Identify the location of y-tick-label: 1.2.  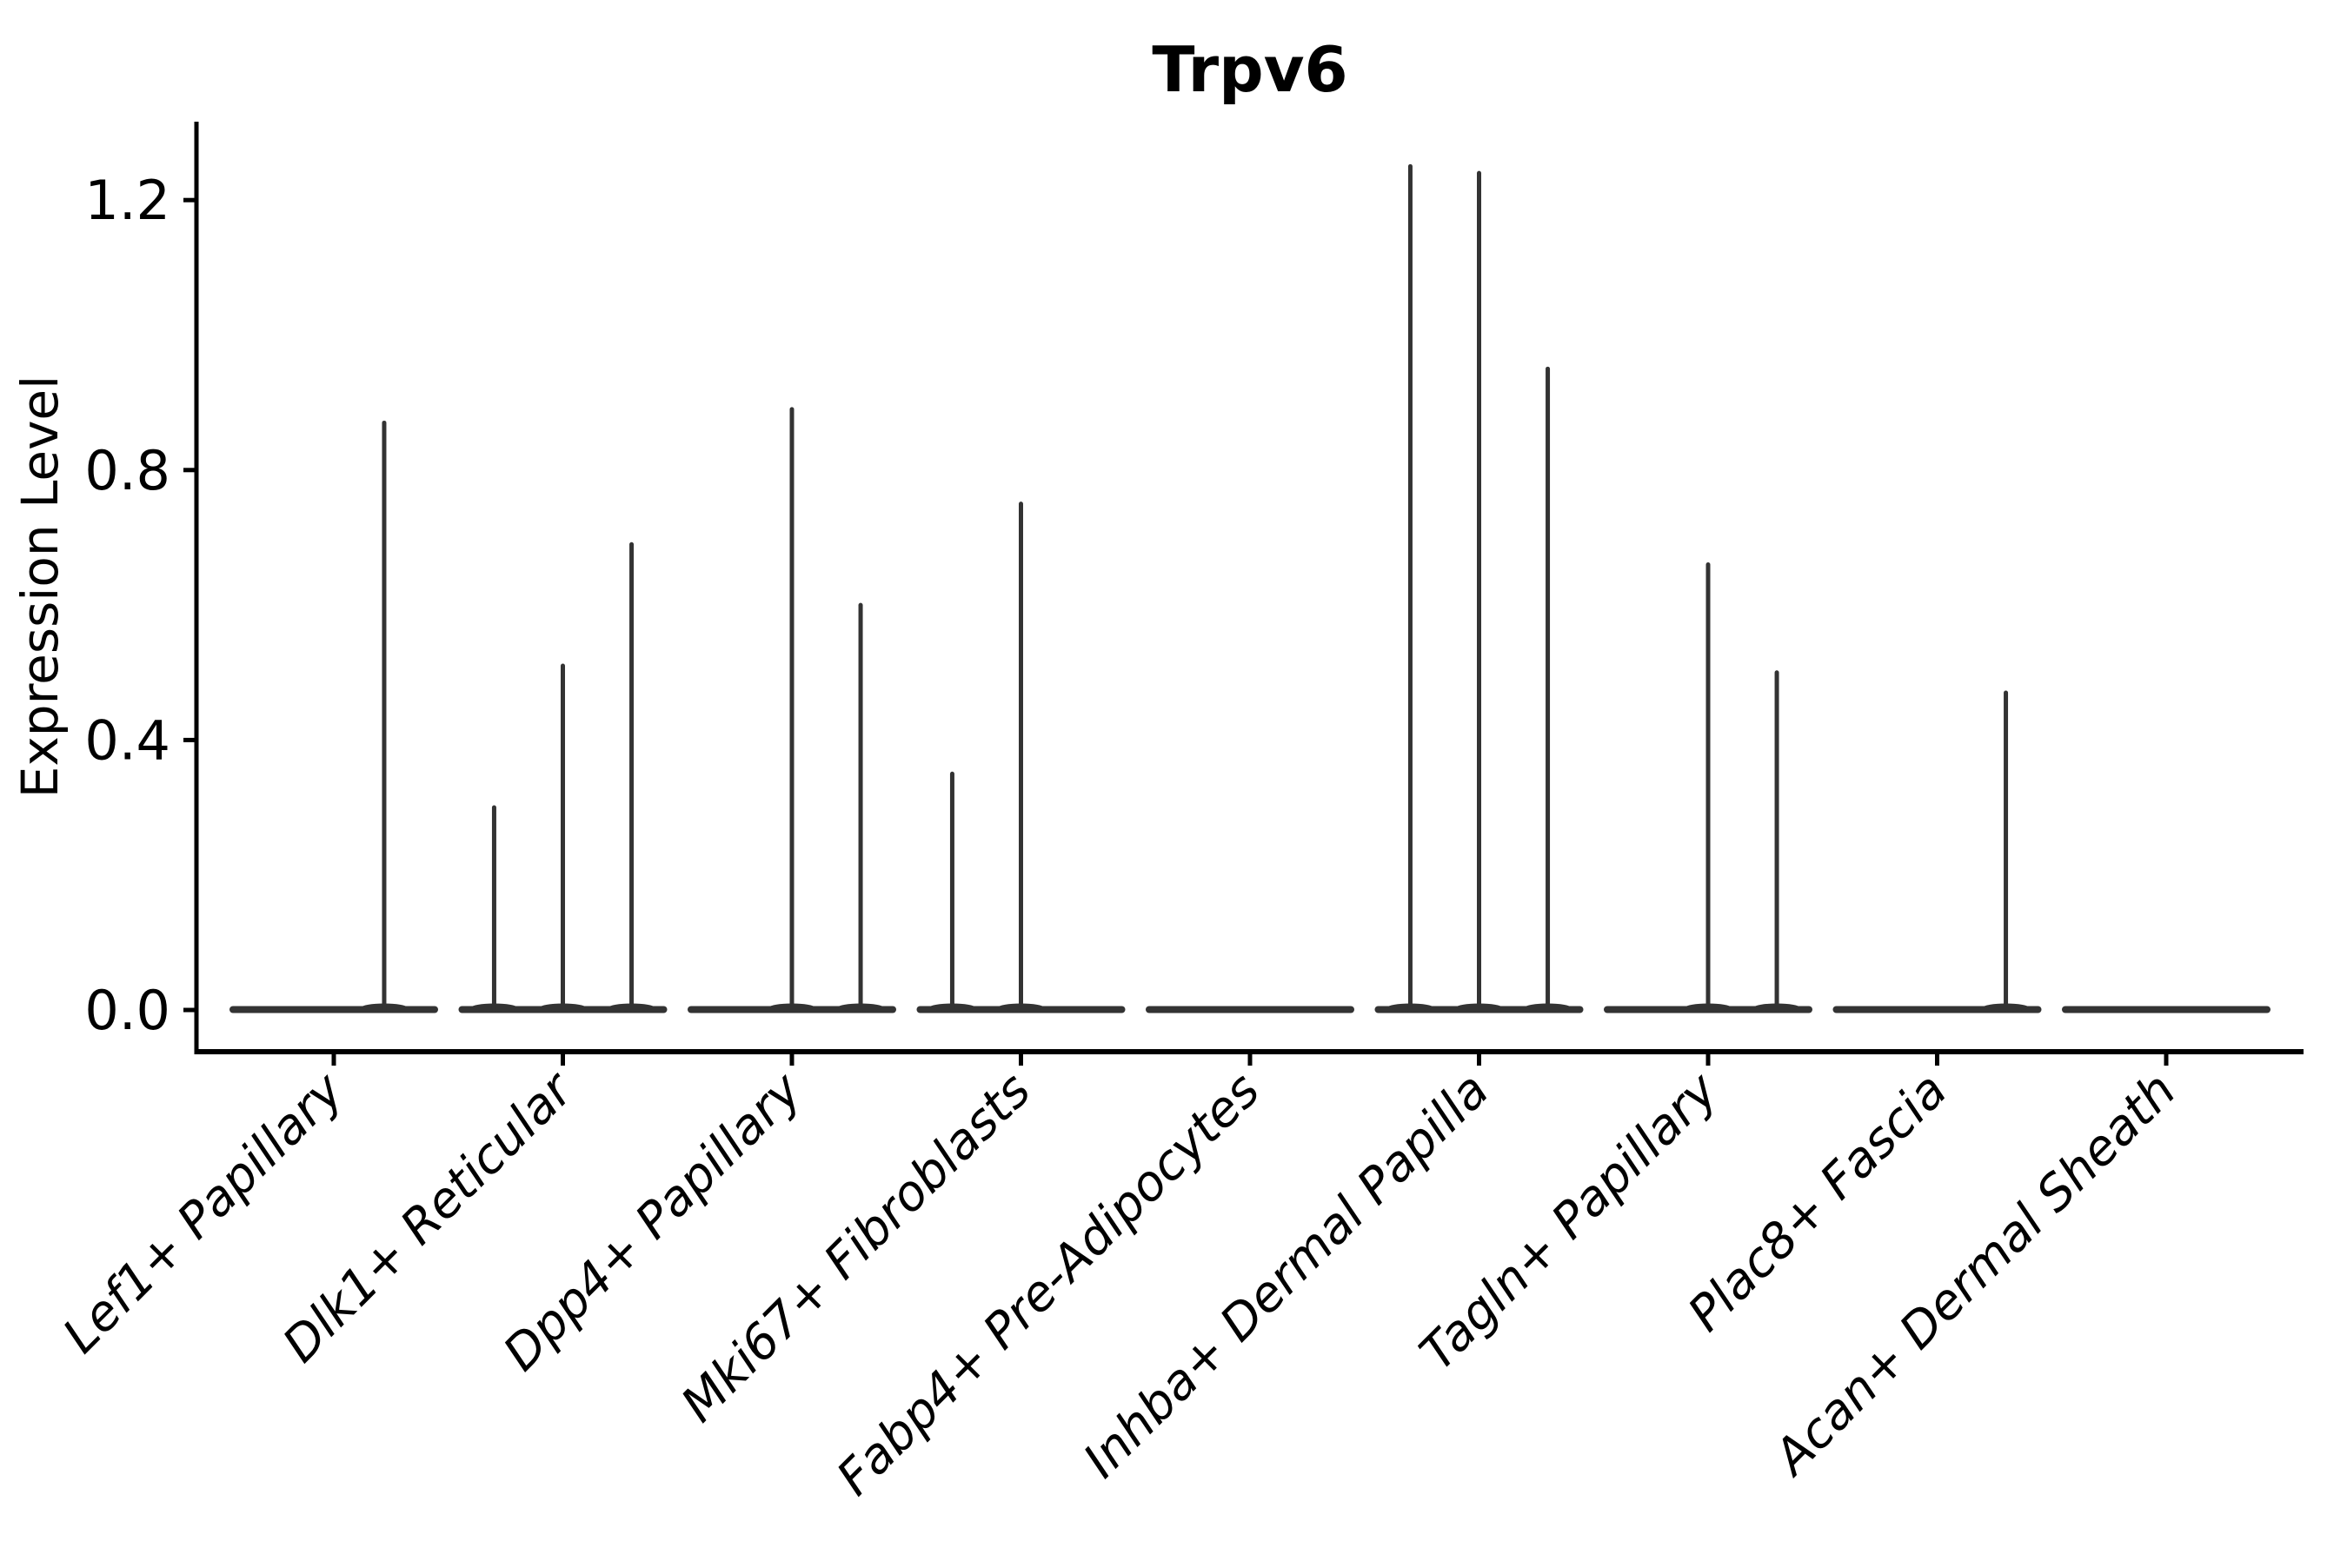
(127, 200).